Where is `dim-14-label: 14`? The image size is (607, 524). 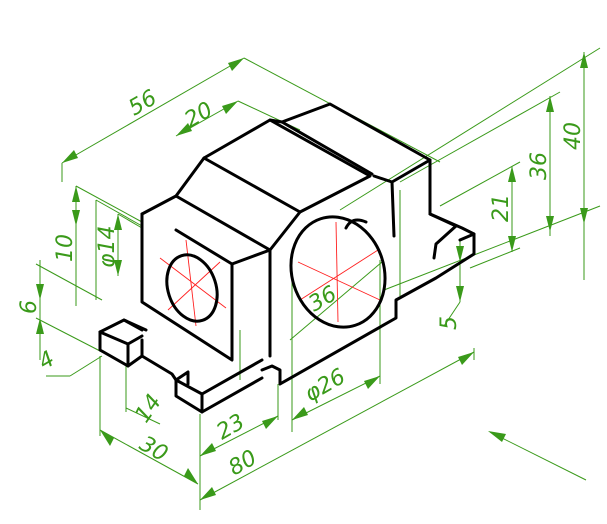
dim-14-label: 14 is located at coordinates (148, 408).